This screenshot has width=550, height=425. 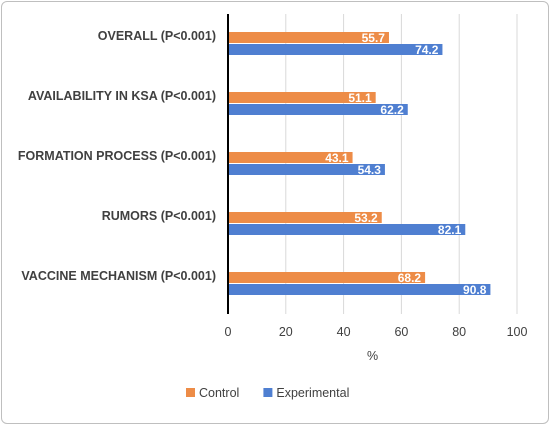 What do you see at coordinates (517, 332) in the screenshot?
I see `x-tick-100: 100` at bounding box center [517, 332].